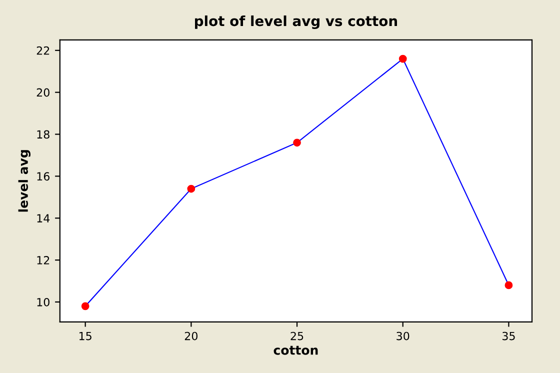 The width and height of the screenshot is (560, 373). What do you see at coordinates (85, 336) in the screenshot?
I see `x-tick-label: 15` at bounding box center [85, 336].